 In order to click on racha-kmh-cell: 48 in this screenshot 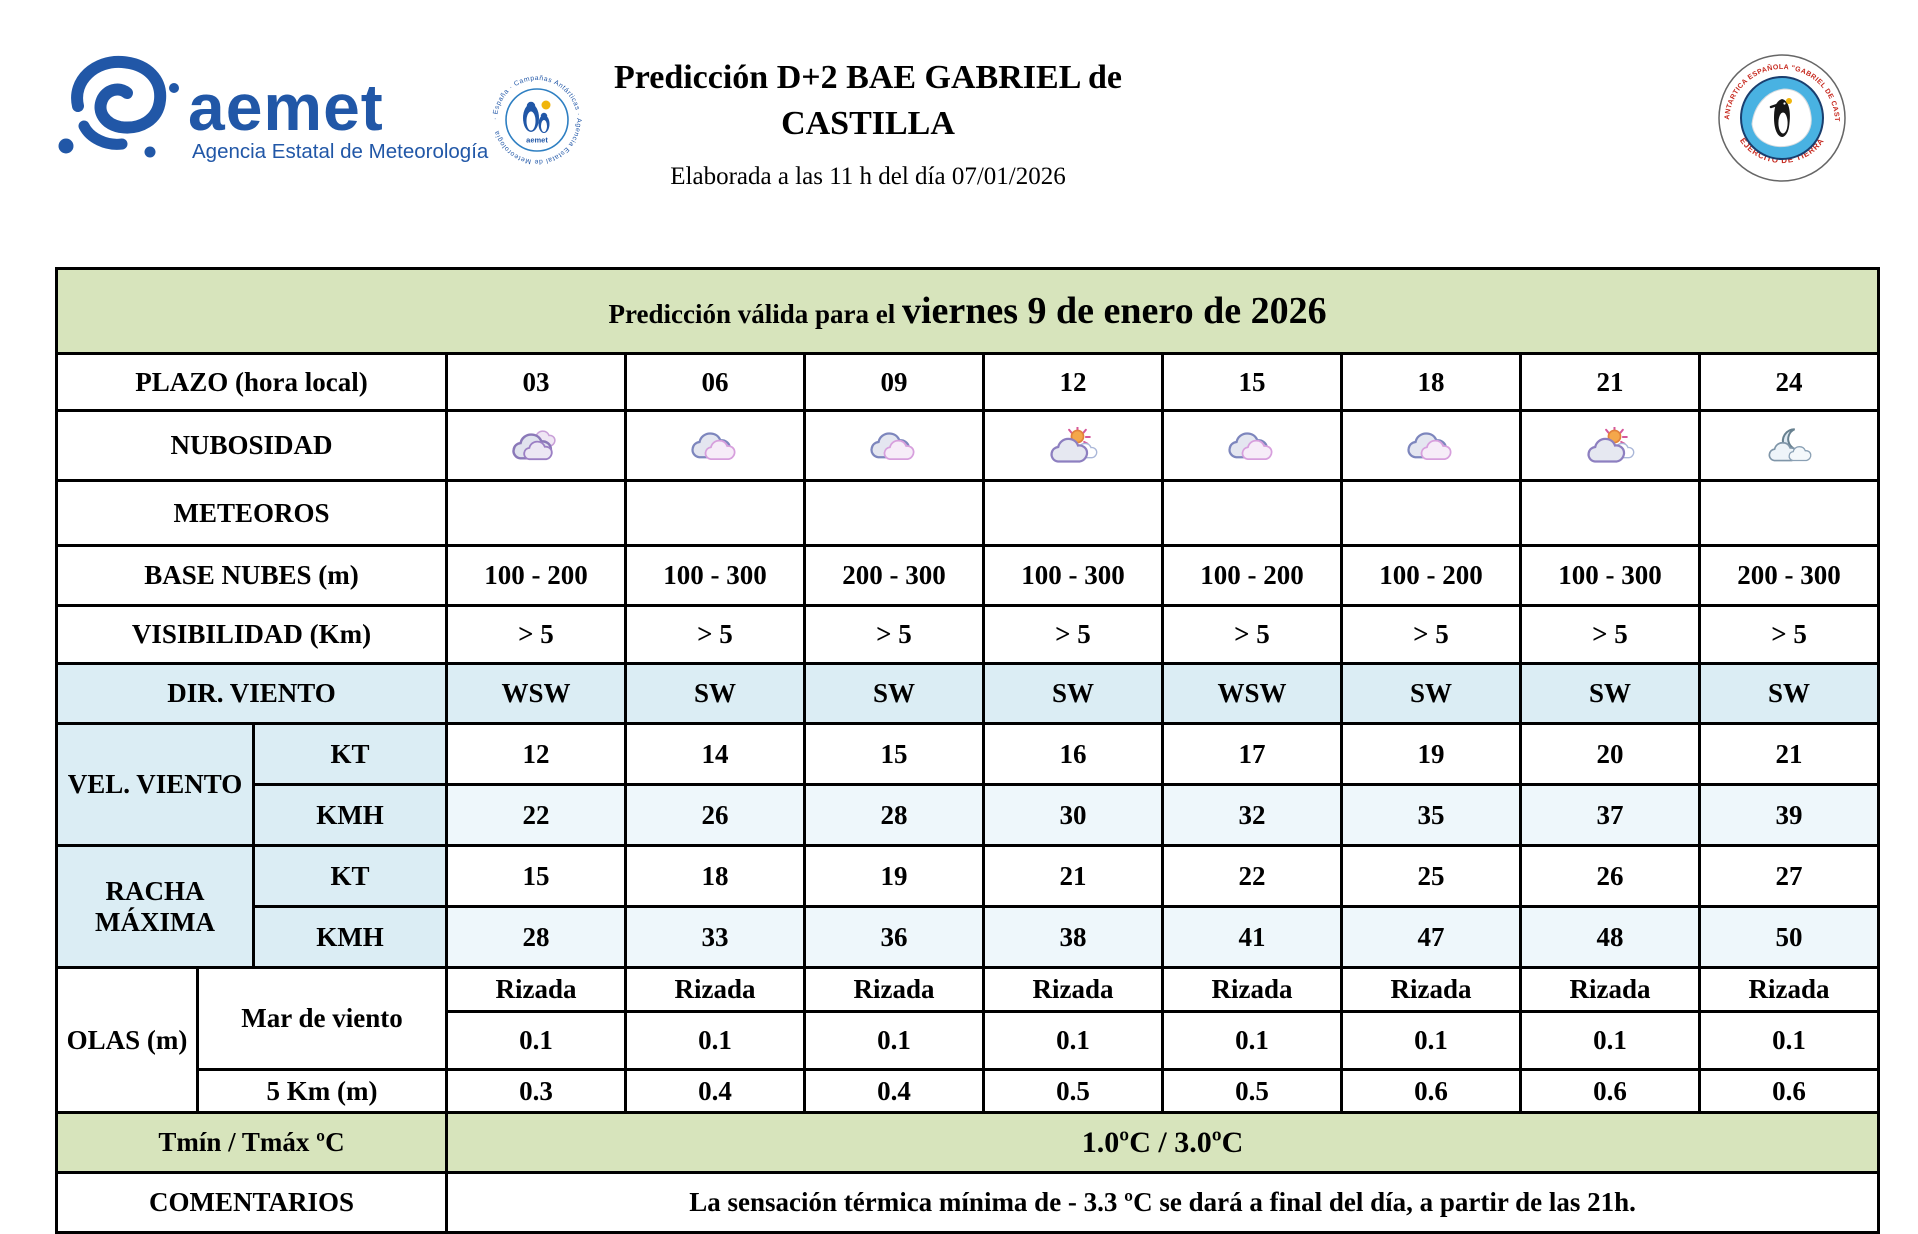, I will do `click(1610, 937)`.